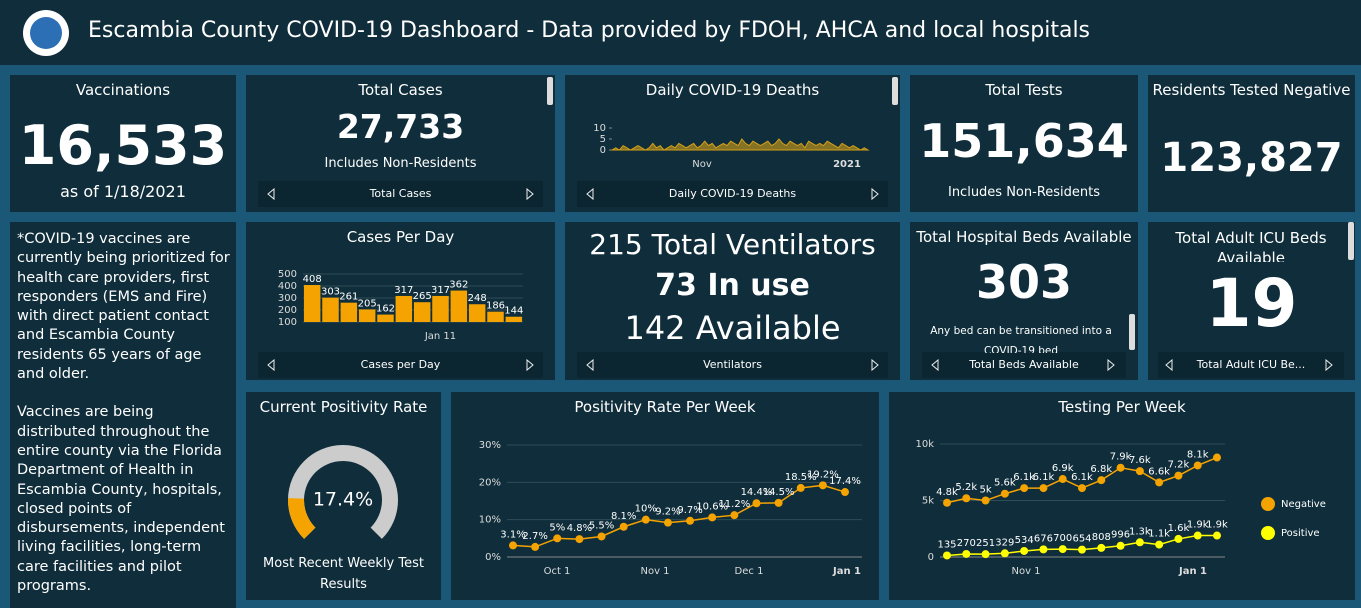 This screenshot has width=1361, height=608. I want to click on y-tick-label: 300, so click(287, 298).